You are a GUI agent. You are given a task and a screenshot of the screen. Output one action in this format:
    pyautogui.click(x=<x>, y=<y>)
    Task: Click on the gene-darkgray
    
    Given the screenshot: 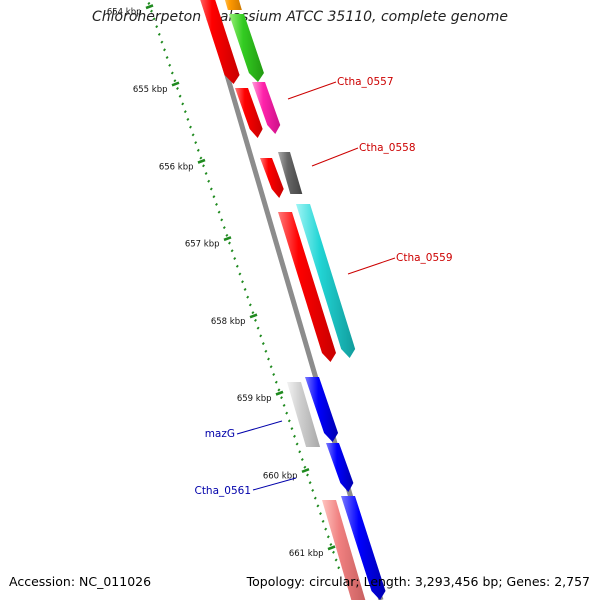 What is the action you would take?
    pyautogui.click(x=290, y=173)
    